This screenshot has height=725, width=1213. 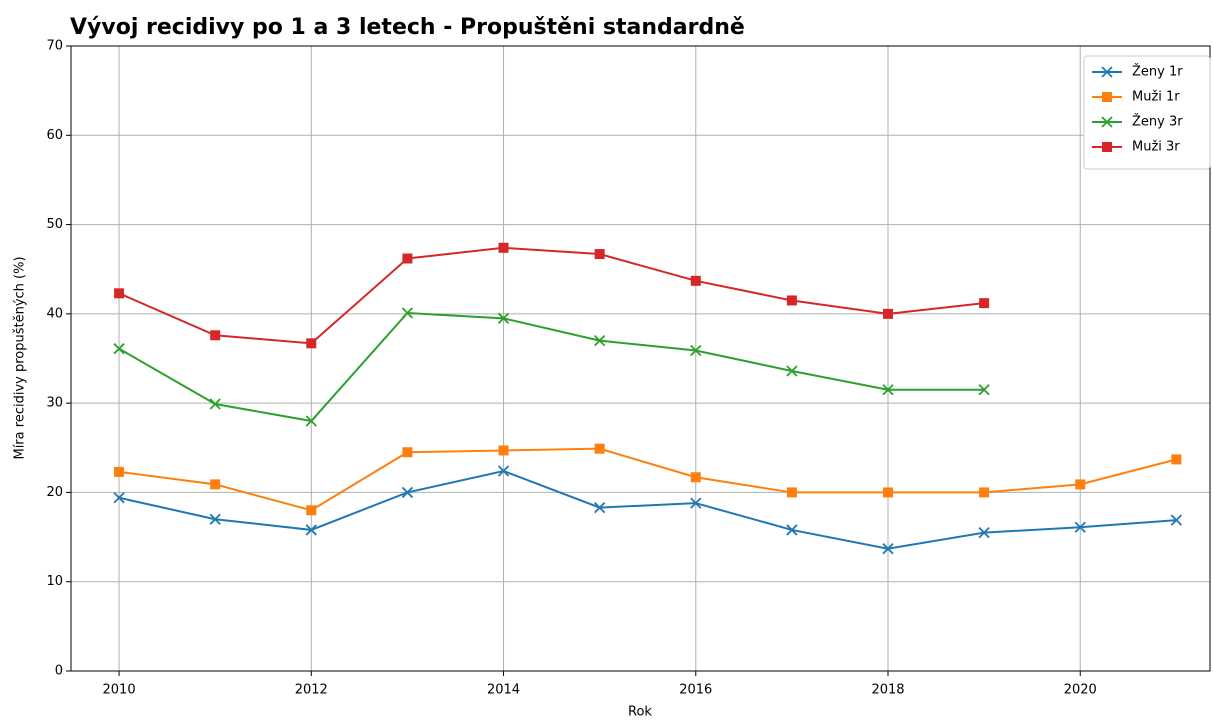 I want to click on legend-label: Ženy 3r, so click(x=1157, y=122).